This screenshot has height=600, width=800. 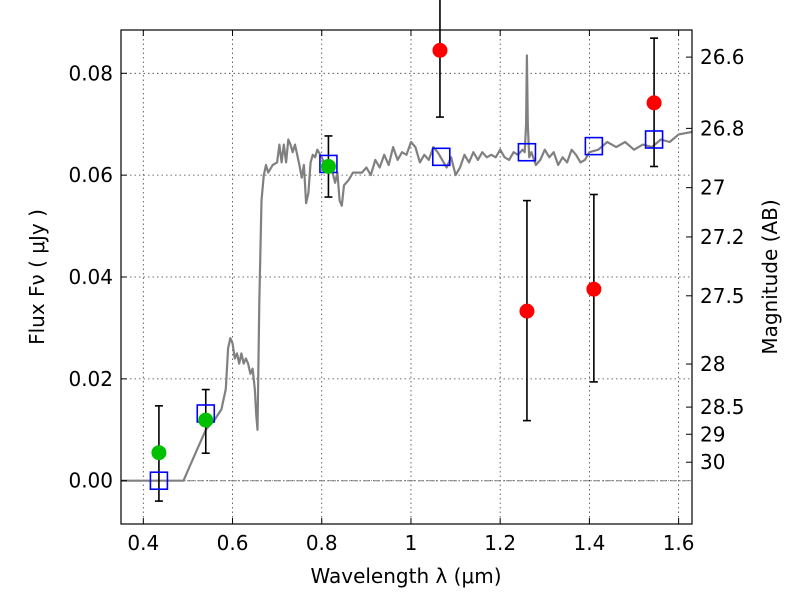 I want to click on right-axis-label: Magnitude (AB), so click(x=770, y=276).